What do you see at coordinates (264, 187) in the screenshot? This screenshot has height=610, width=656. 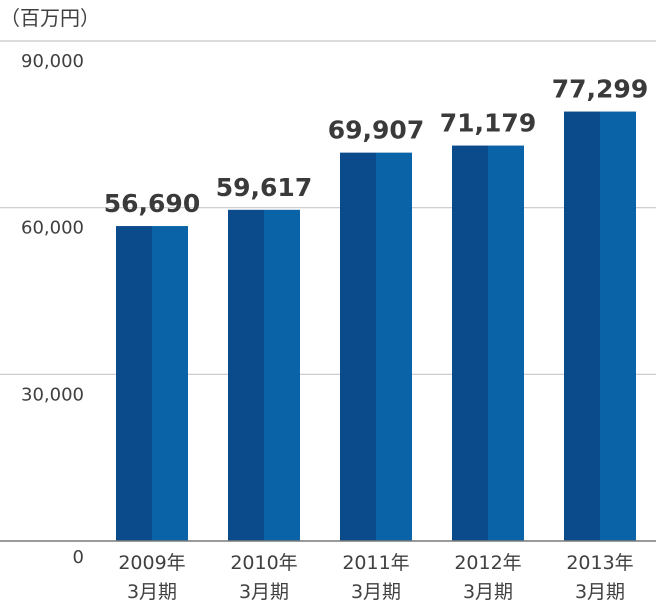 I see `data-label: 59,617` at bounding box center [264, 187].